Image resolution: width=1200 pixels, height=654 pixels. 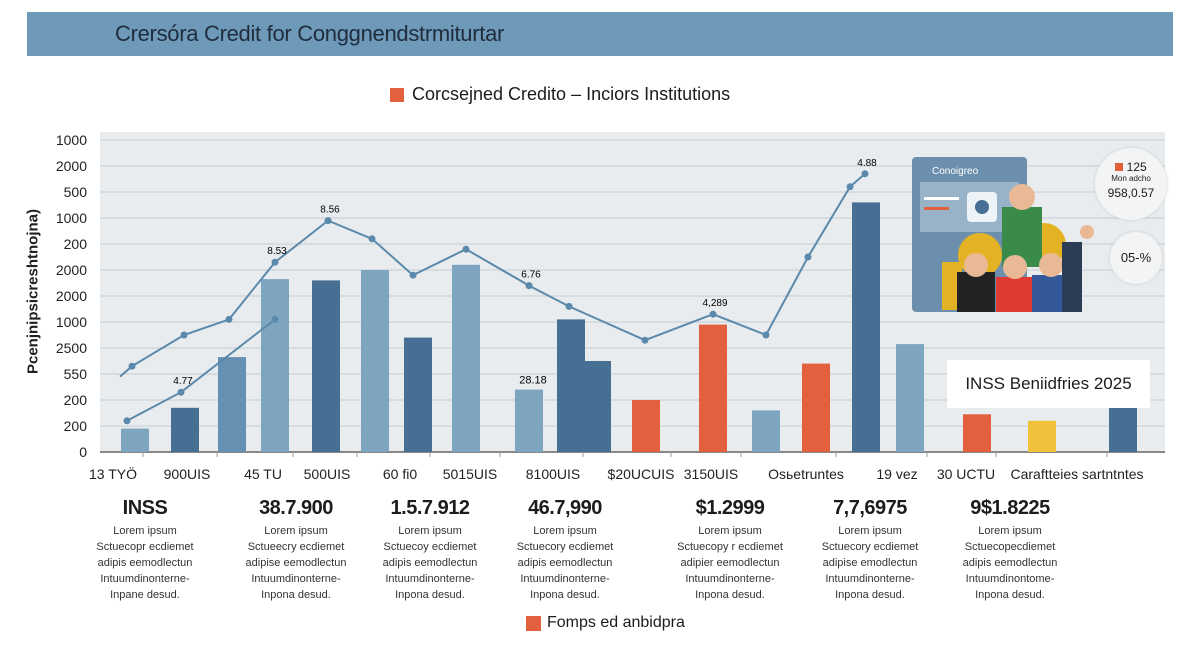 I want to click on summary-text-line: adipise eemodlectun, so click(x=296, y=563).